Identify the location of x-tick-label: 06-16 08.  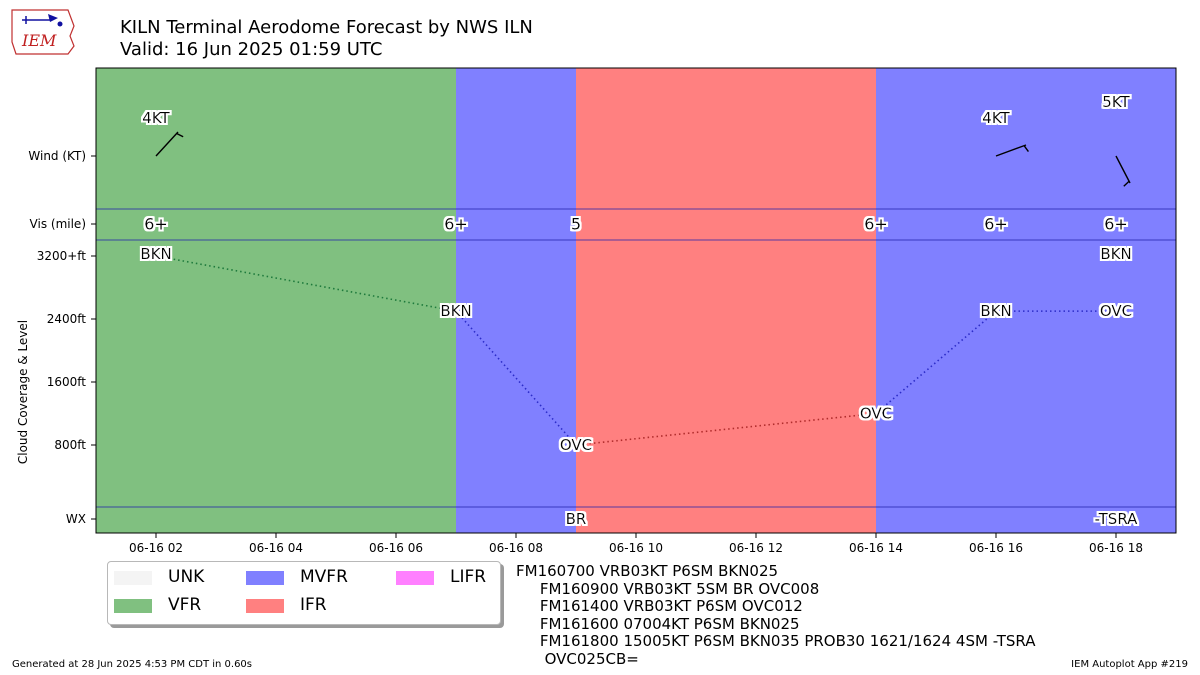
(516, 548).